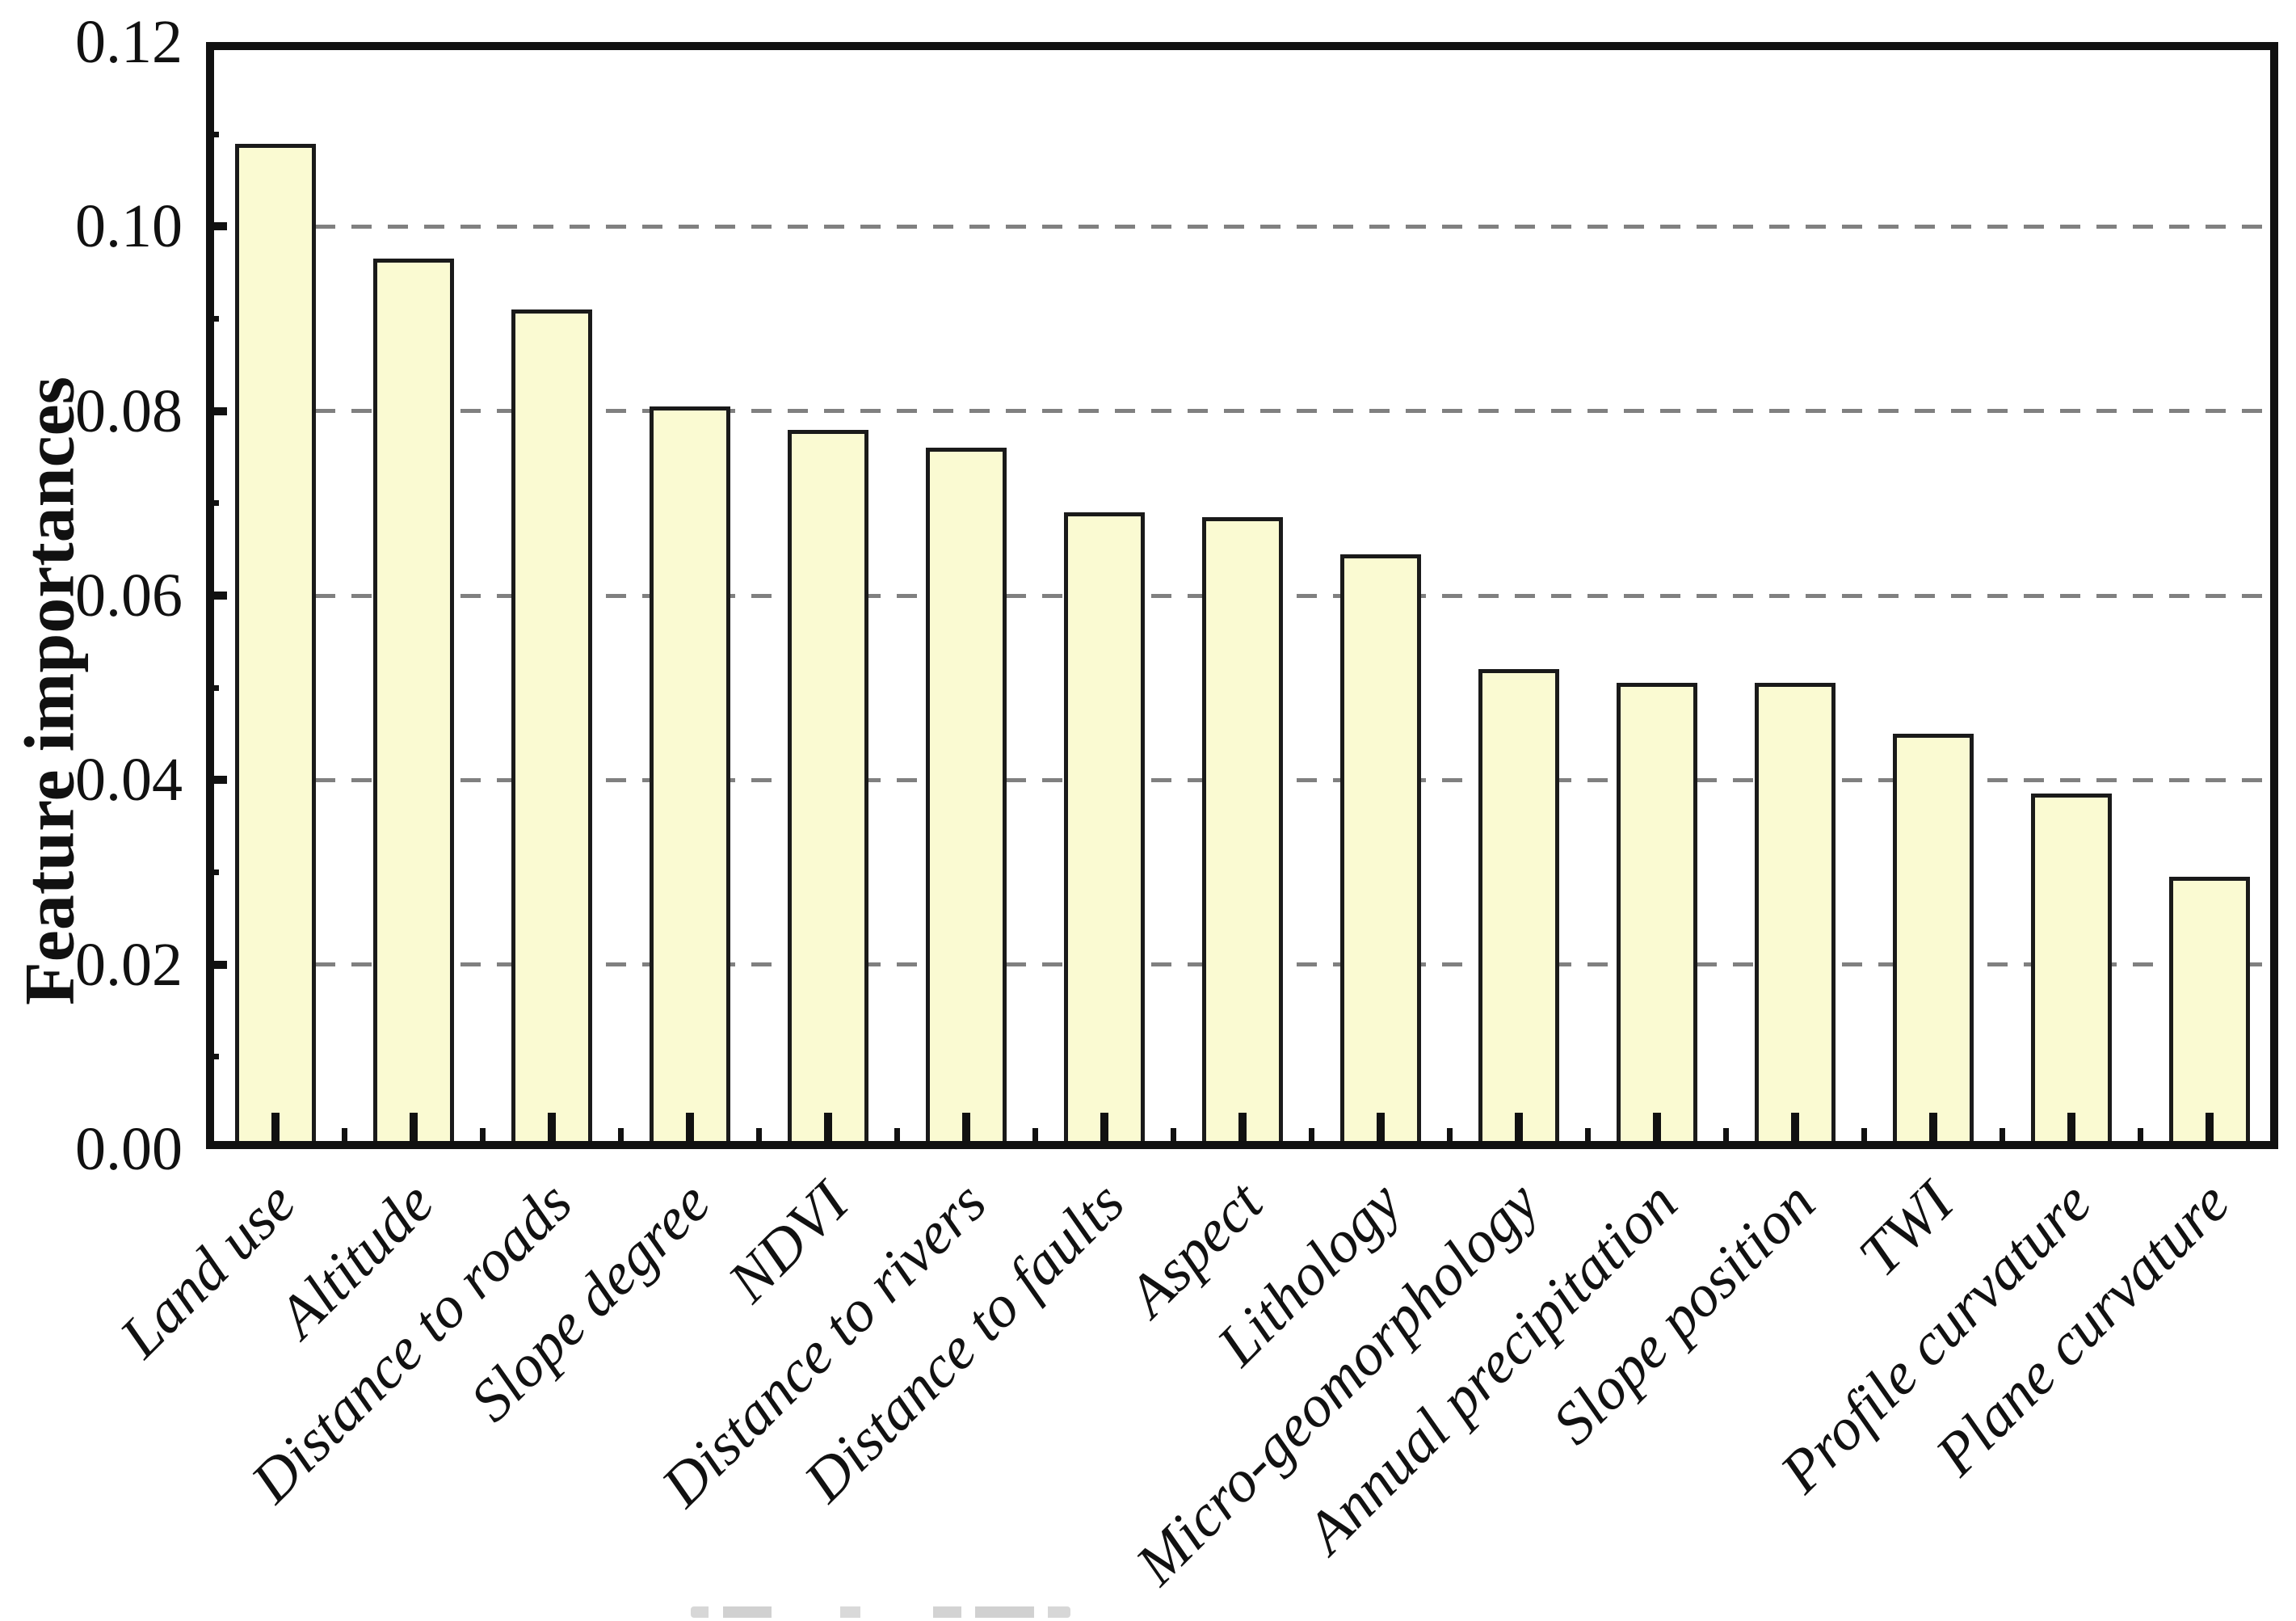  Describe the element at coordinates (1242, 411) in the screenshot. I see `gridline-0.08` at that location.